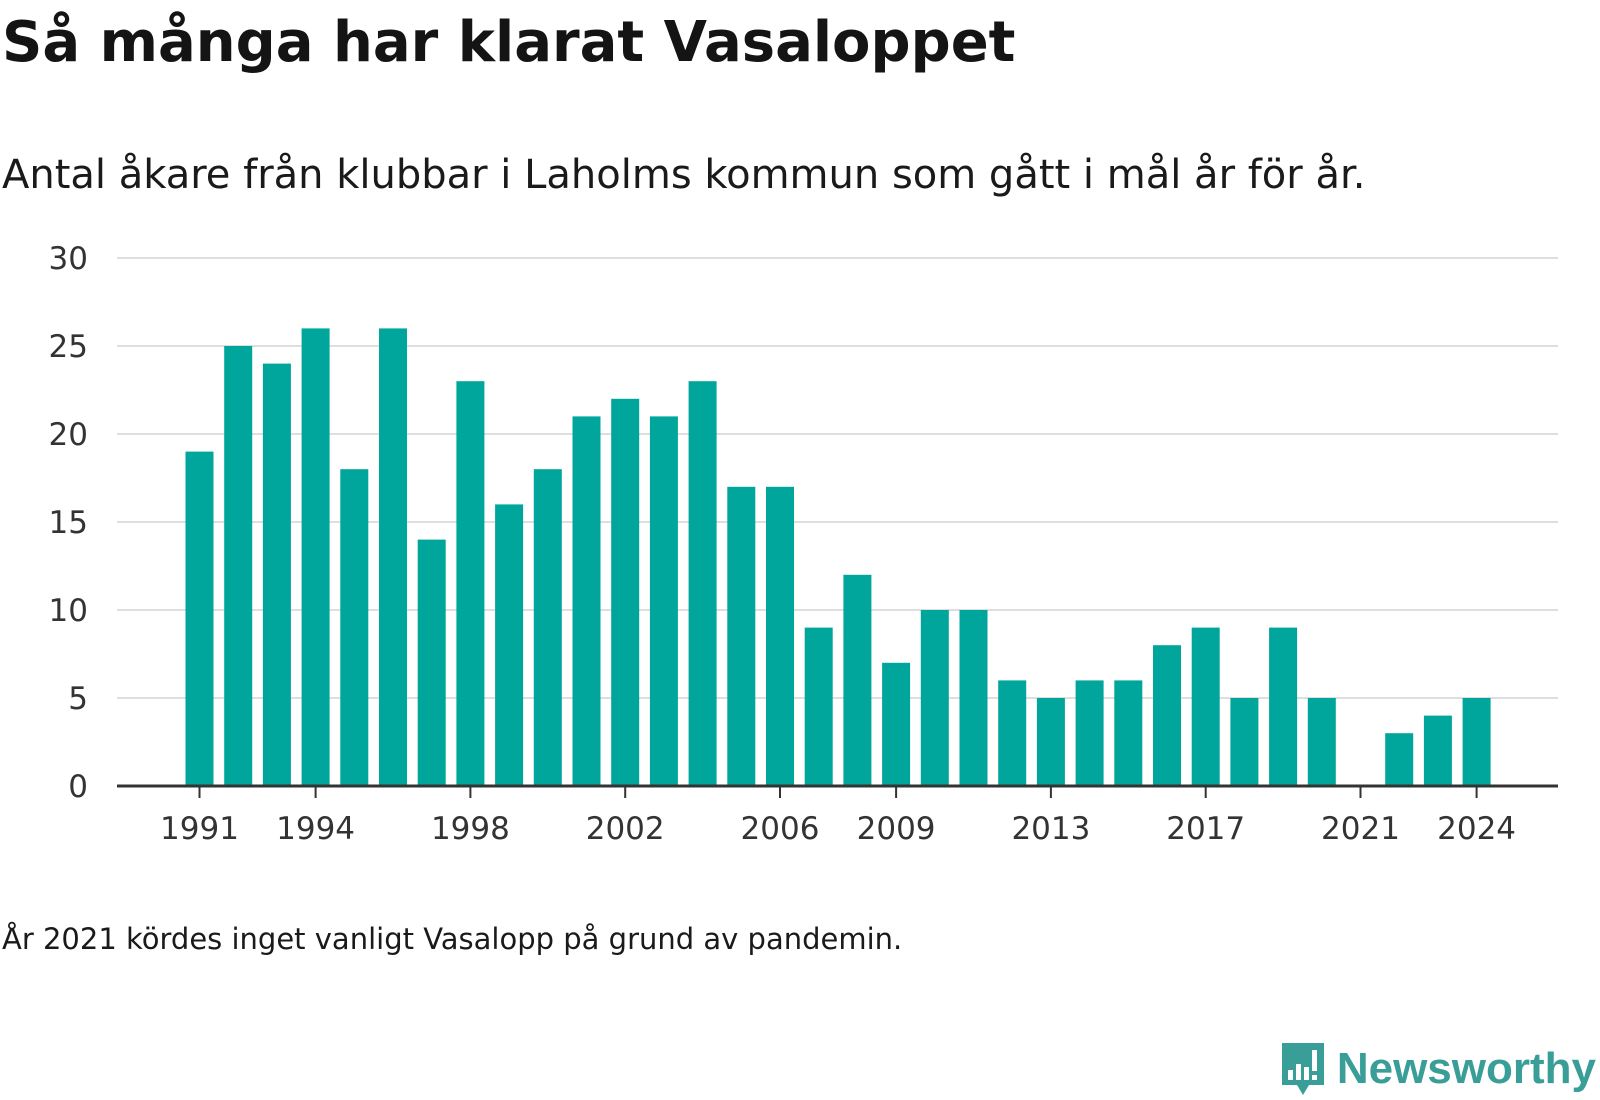  What do you see at coordinates (315, 557) in the screenshot?
I see `bar-1994` at bounding box center [315, 557].